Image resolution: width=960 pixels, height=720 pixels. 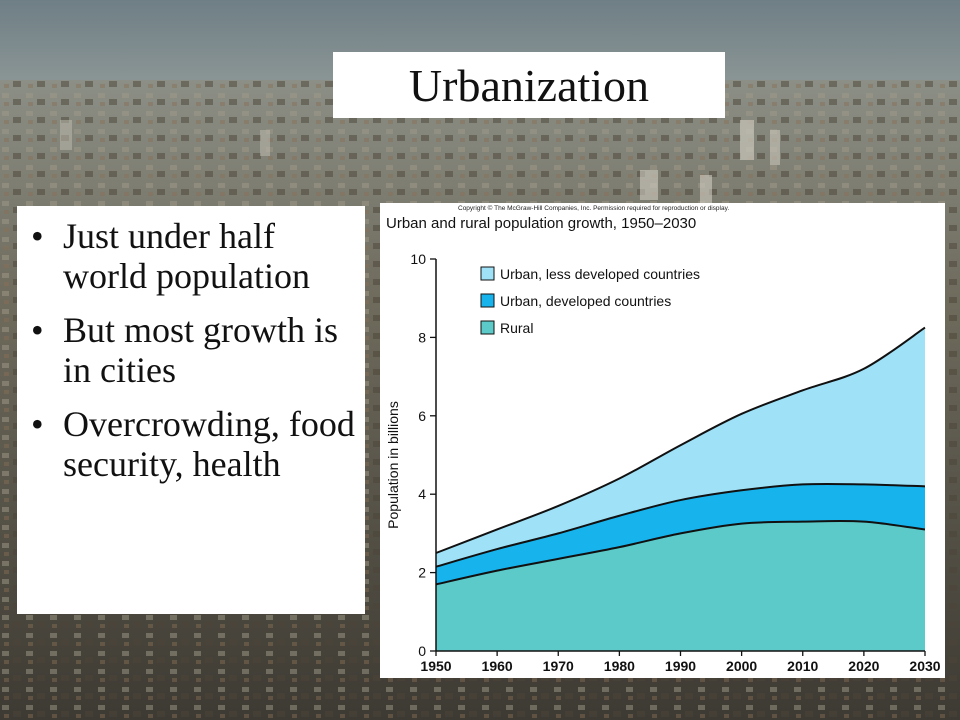 I want to click on bullet-item: • Just under half world population, so click(x=194, y=256).